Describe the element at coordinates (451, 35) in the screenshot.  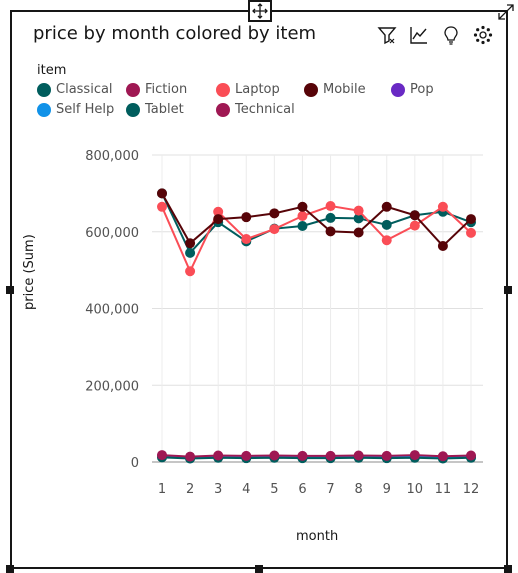
I see `lightbulb-icon` at that location.